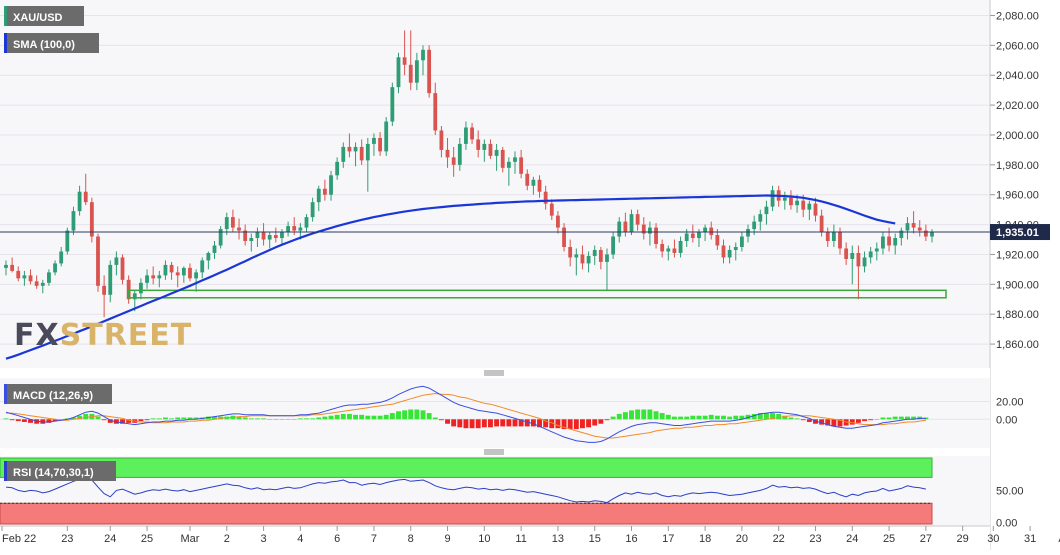 This screenshot has height=555, width=1060. I want to click on x-tick-label: 31, so click(1030, 539).